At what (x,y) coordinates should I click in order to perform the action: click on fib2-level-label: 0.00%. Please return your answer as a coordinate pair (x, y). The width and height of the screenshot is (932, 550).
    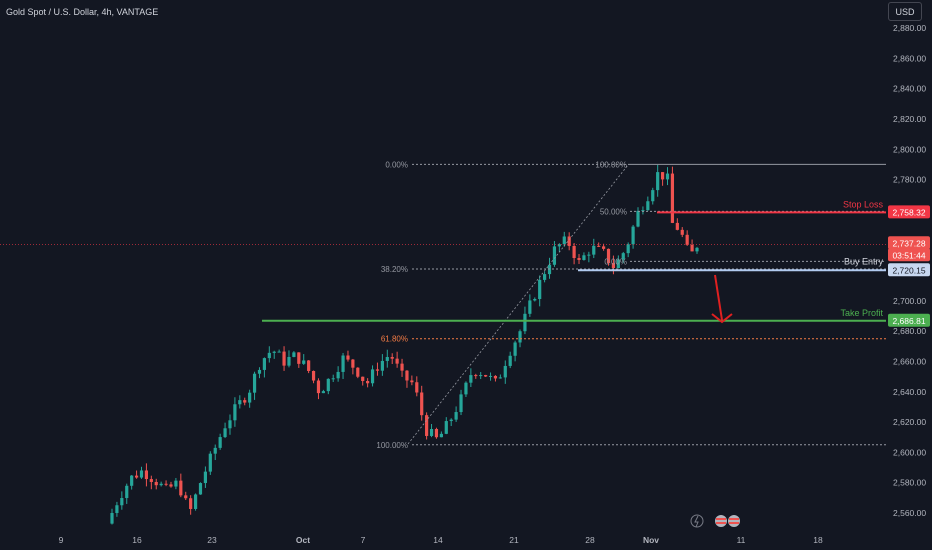
    Looking at the image, I should click on (615, 261).